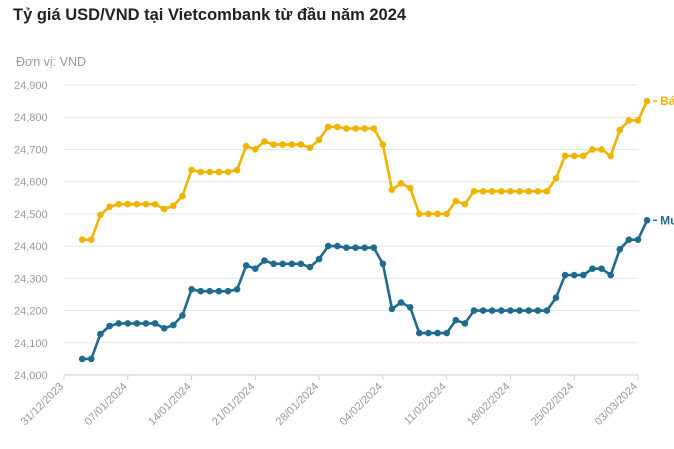 The height and width of the screenshot is (449, 674). Describe the element at coordinates (667, 220) in the screenshot. I see `series-label: Mua` at that location.